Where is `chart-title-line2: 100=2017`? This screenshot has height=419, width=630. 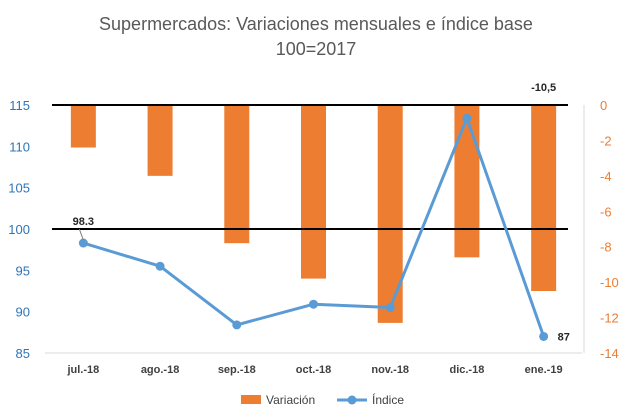 chart-title-line2: 100=2017 is located at coordinates (316, 49).